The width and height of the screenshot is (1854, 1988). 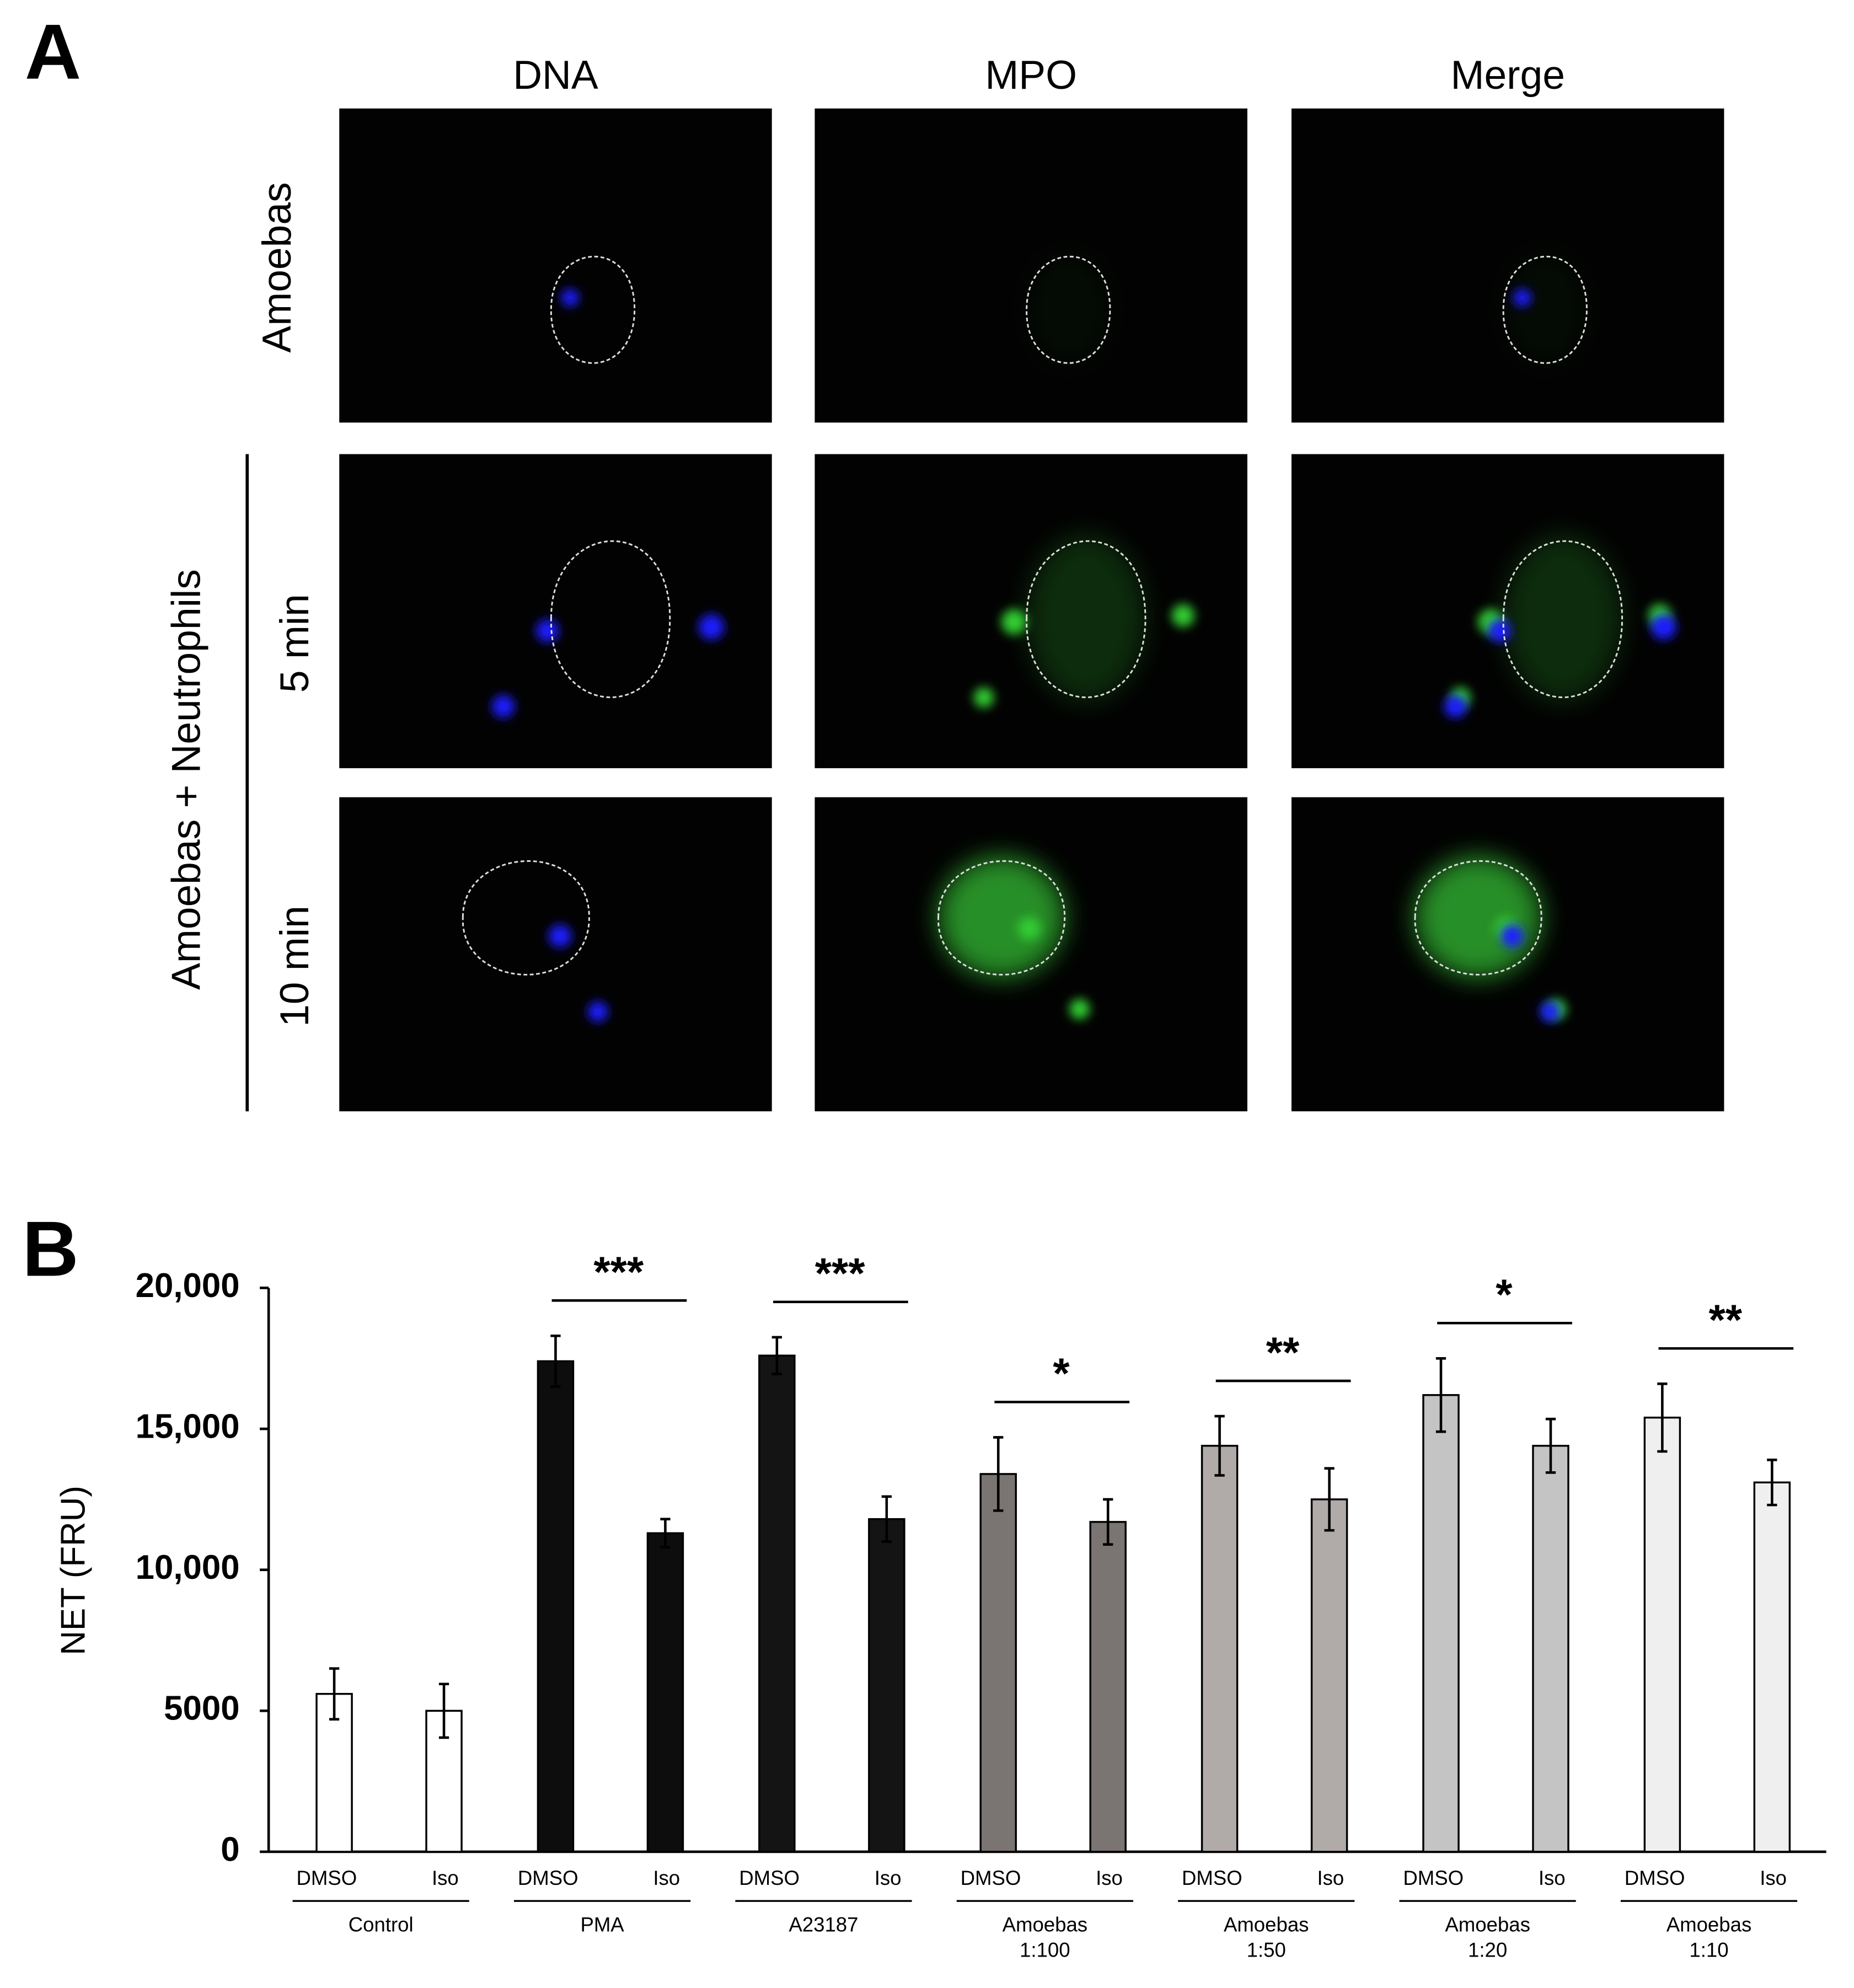 What do you see at coordinates (1487, 1949) in the screenshot?
I see `group-label: 1:20` at bounding box center [1487, 1949].